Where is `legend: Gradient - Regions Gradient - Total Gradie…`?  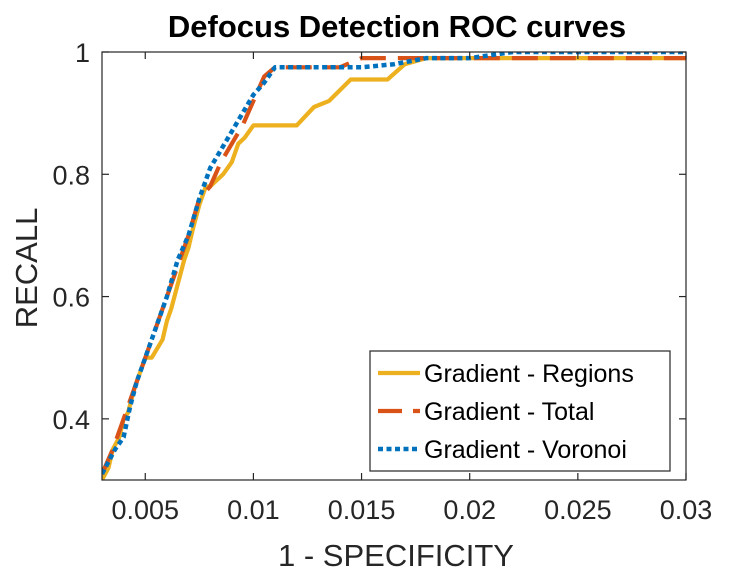 legend: Gradient - Regions Gradient - Total Gradie… is located at coordinates (520, 411).